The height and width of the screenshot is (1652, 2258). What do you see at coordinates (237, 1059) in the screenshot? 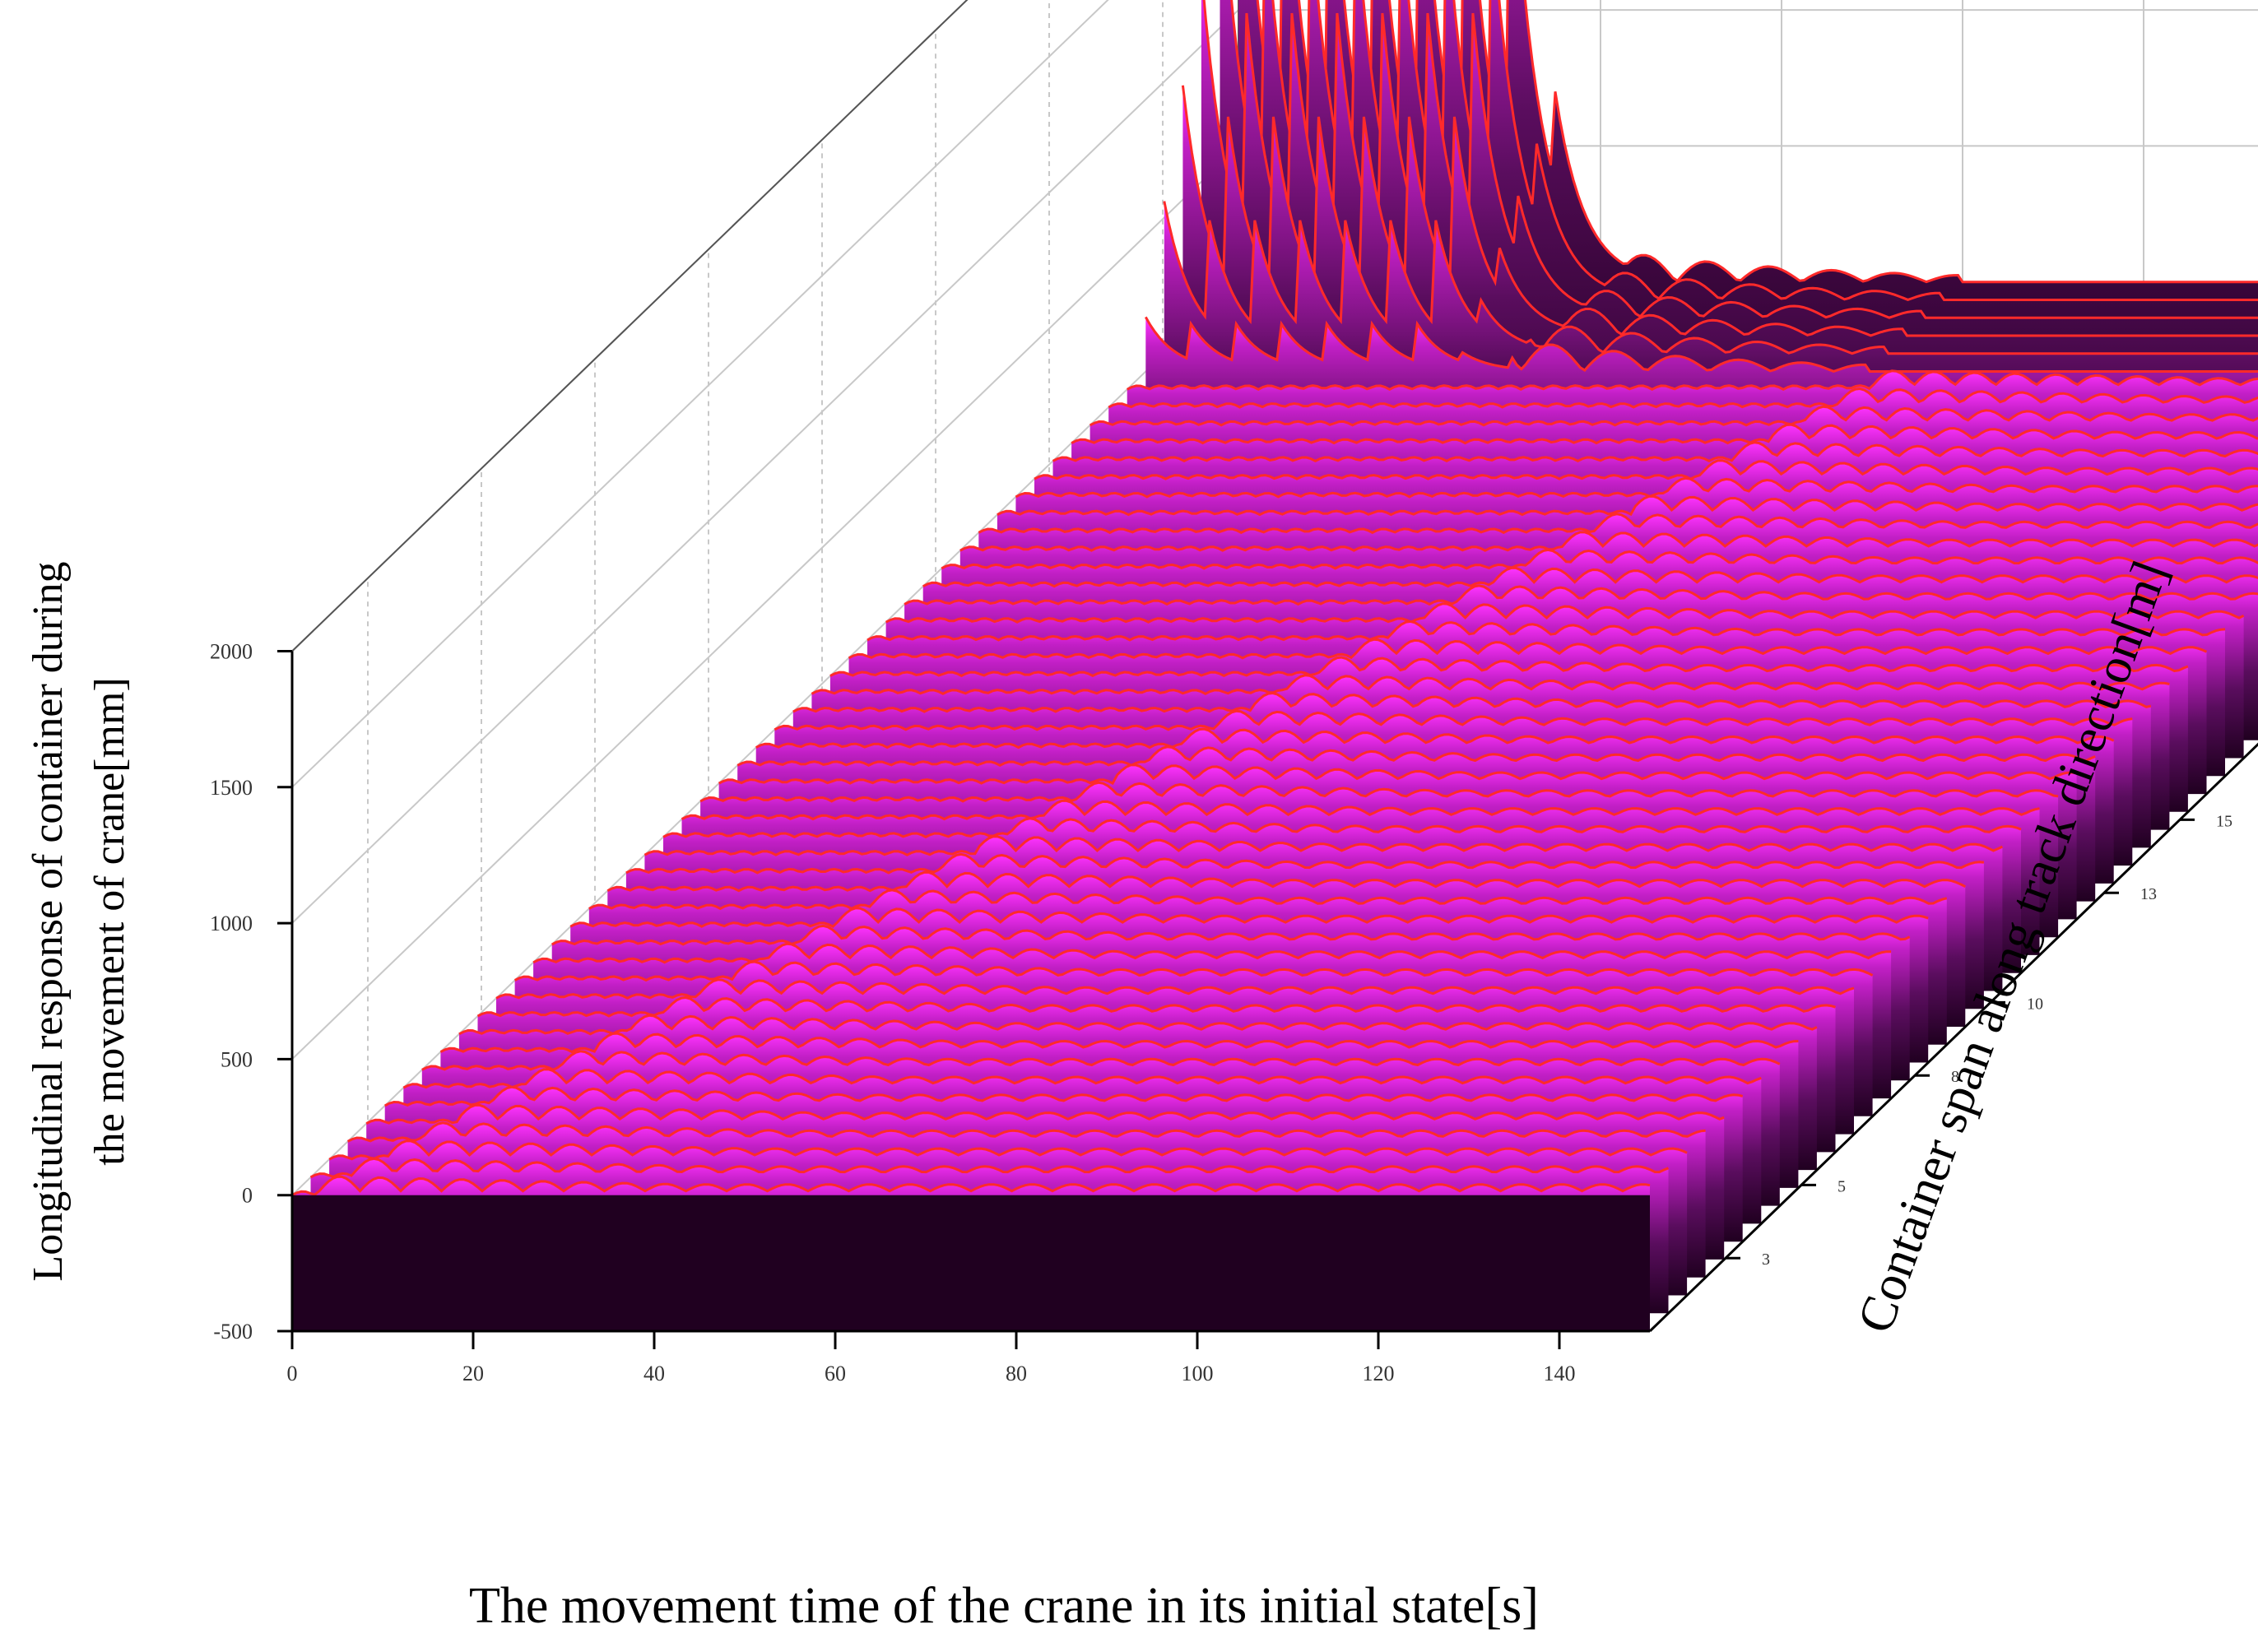
I see `y-tick-label: 500` at bounding box center [237, 1059].